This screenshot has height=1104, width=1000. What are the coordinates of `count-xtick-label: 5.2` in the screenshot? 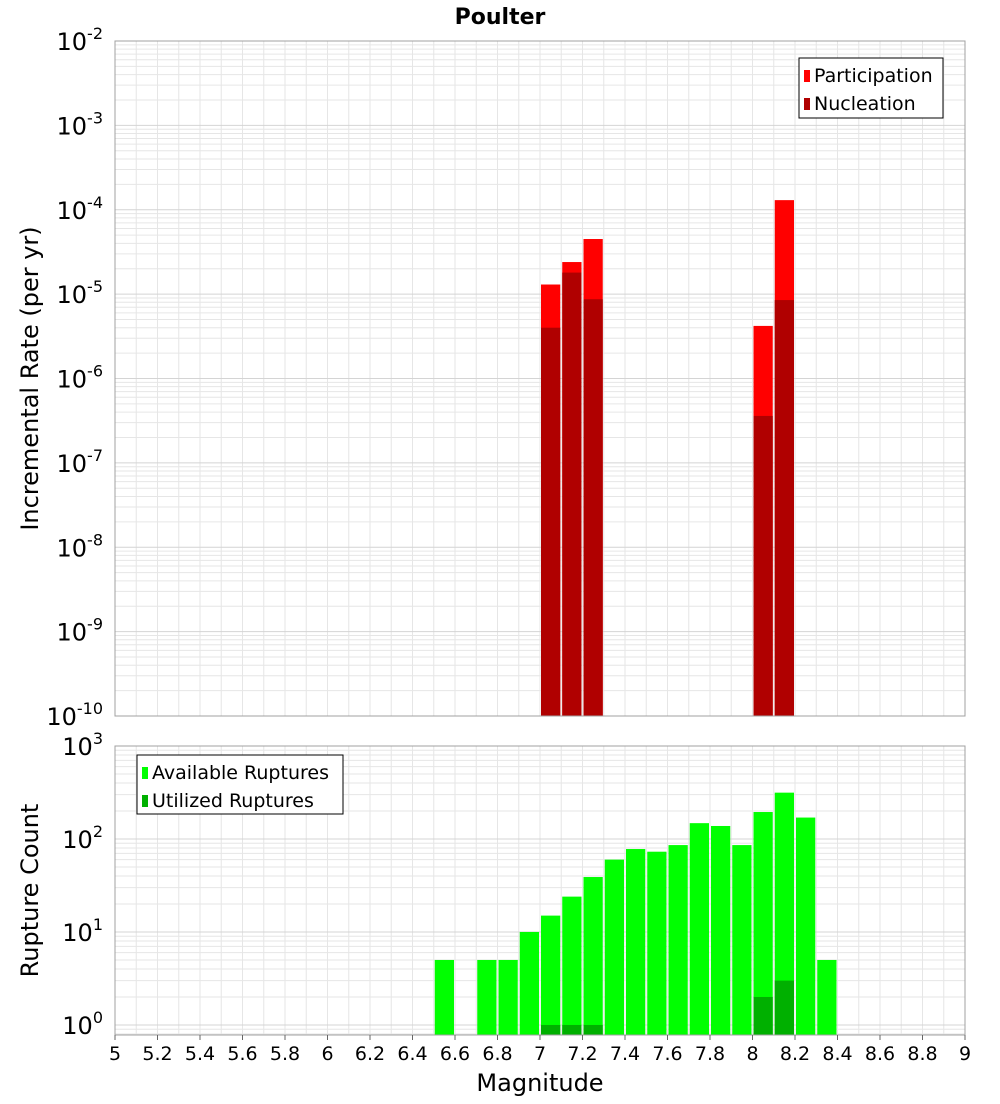 It's located at (157, 1054).